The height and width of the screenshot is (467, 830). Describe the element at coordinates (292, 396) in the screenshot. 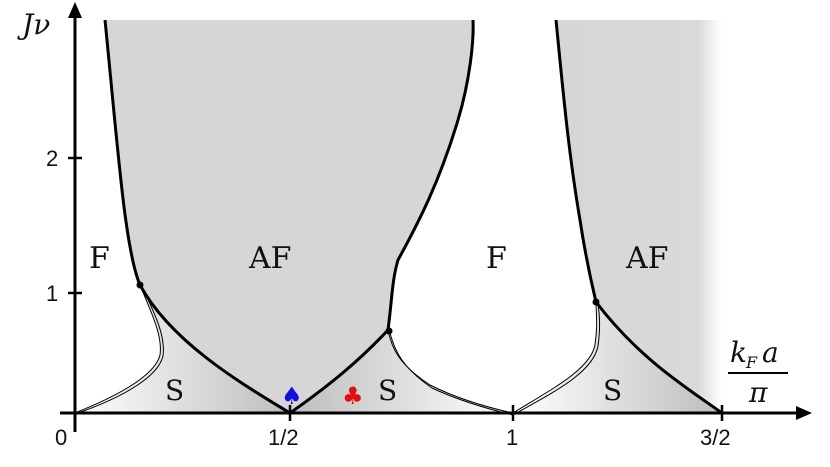

I see `spade-marker: ♠` at that location.